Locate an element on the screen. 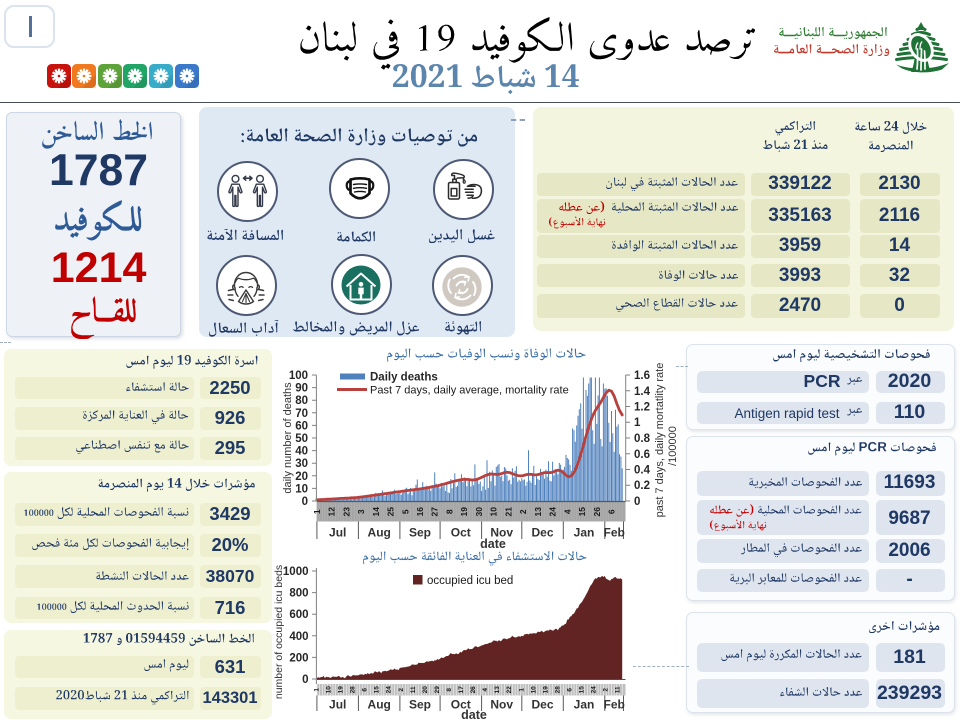 The height and width of the screenshot is (720, 960). svg-text: 5 is located at coordinates (405, 511).